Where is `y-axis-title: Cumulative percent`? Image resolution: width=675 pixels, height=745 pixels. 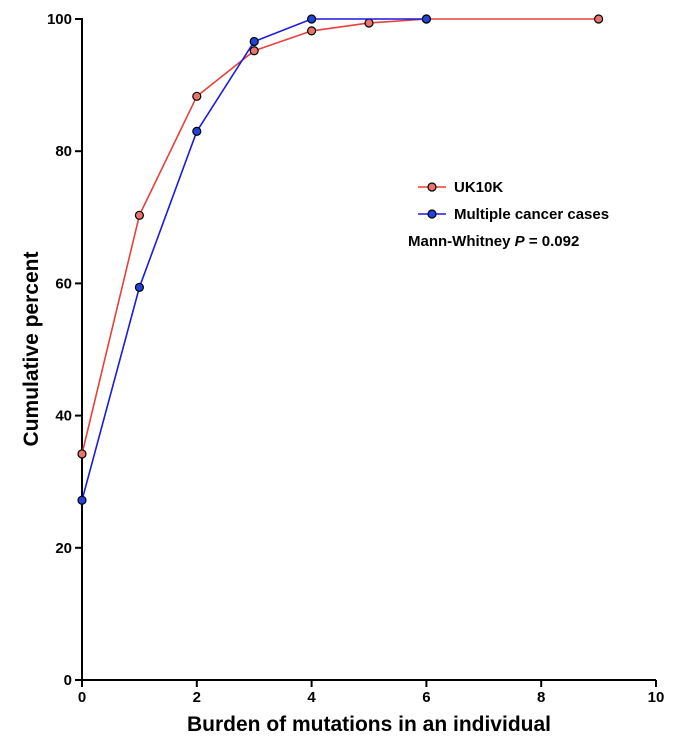 y-axis-title: Cumulative percent is located at coordinates (31, 349).